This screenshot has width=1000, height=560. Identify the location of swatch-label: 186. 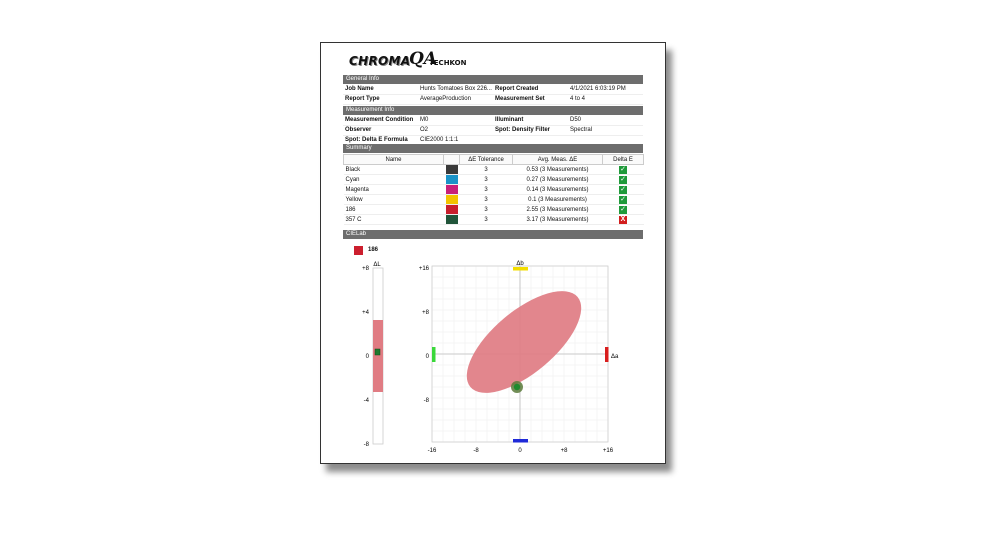
(373, 250).